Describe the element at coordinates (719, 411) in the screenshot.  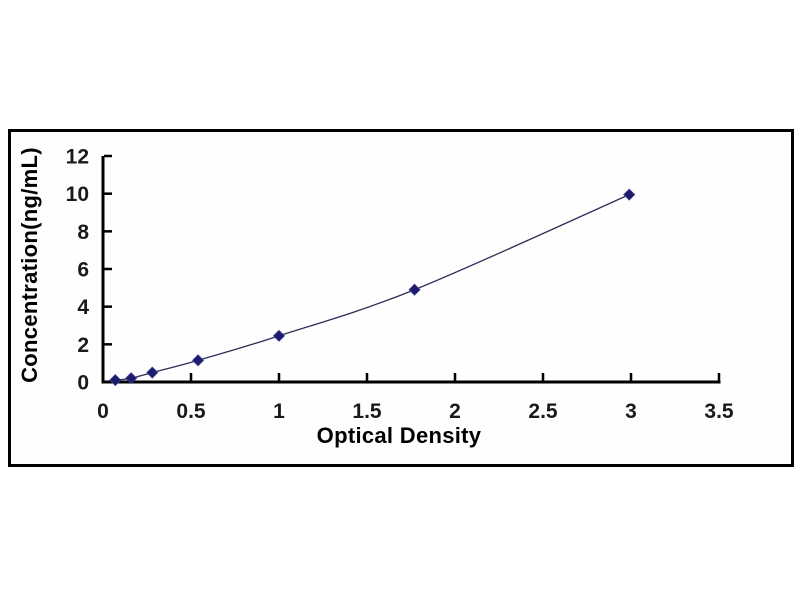
I see `x-tick-label: 3.5` at that location.